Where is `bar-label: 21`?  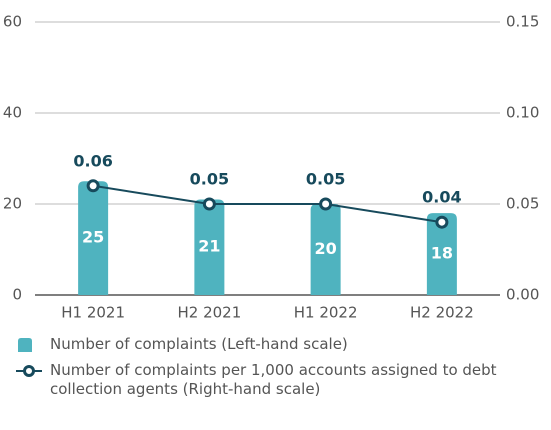 bar-label: 21 is located at coordinates (209, 246).